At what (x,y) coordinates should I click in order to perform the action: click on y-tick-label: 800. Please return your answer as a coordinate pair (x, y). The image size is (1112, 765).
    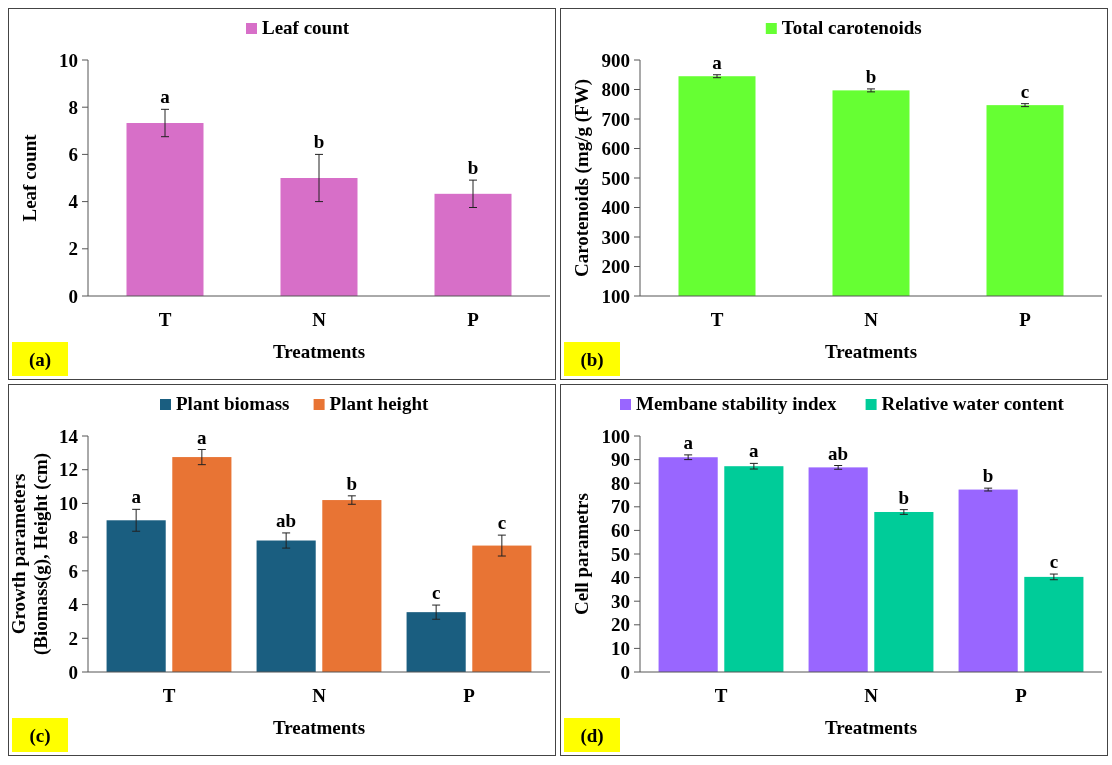
    Looking at the image, I should click on (615, 90).